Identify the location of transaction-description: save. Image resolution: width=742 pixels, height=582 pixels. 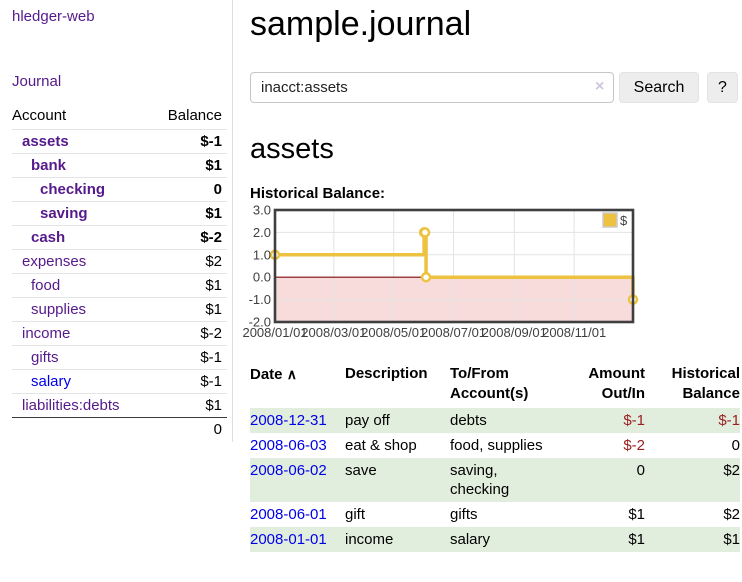
(361, 470).